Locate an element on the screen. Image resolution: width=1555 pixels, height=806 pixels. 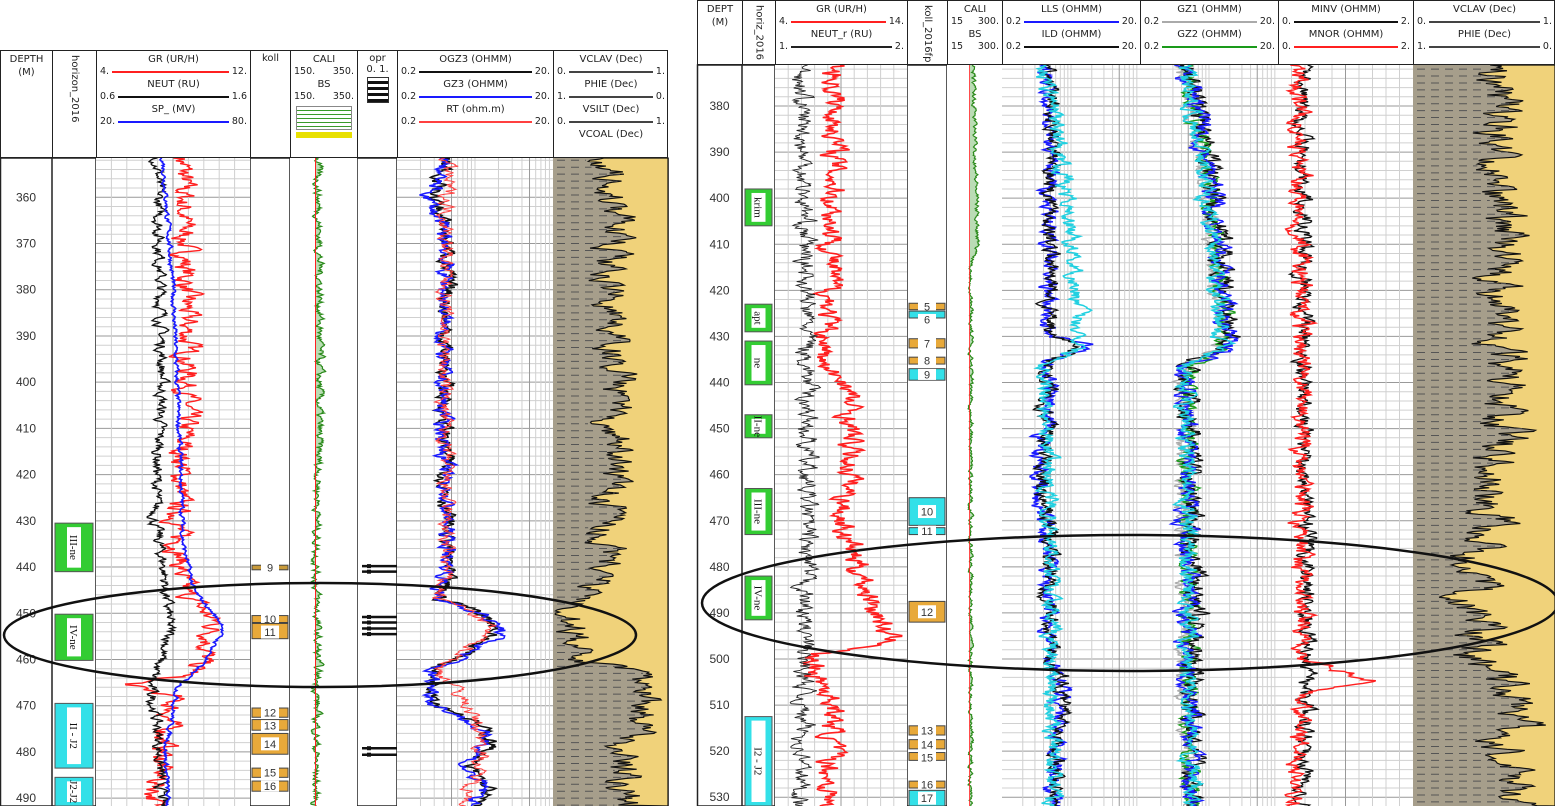
depth-tick-label: 360 is located at coordinates (26, 197).